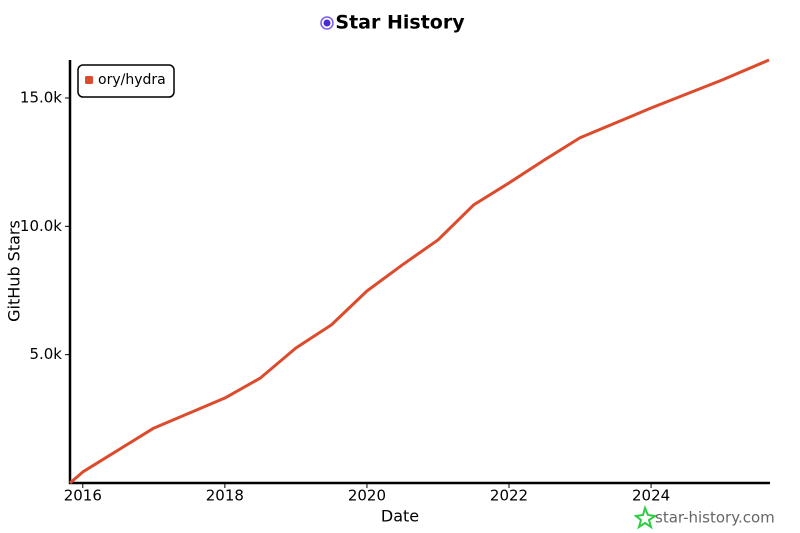 This screenshot has height=533, width=800. I want to click on x-tick-label: 2020, so click(367, 496).